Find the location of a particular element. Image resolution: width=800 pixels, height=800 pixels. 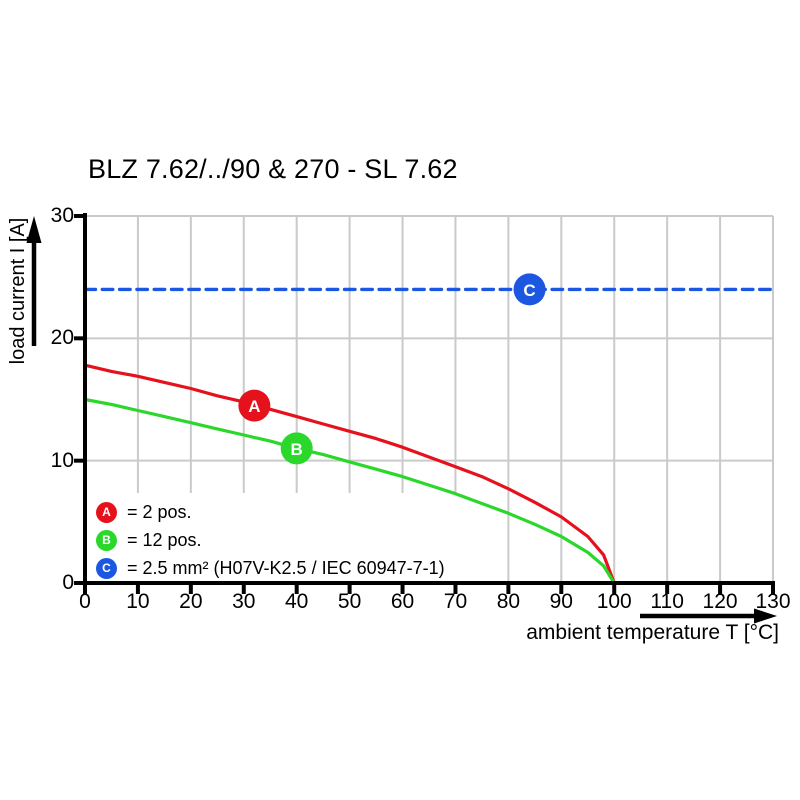

legend-row-c: C = 2.5 mm² (H07V-K2.5 / IEC 60947-7-1) is located at coordinates (270, 568).